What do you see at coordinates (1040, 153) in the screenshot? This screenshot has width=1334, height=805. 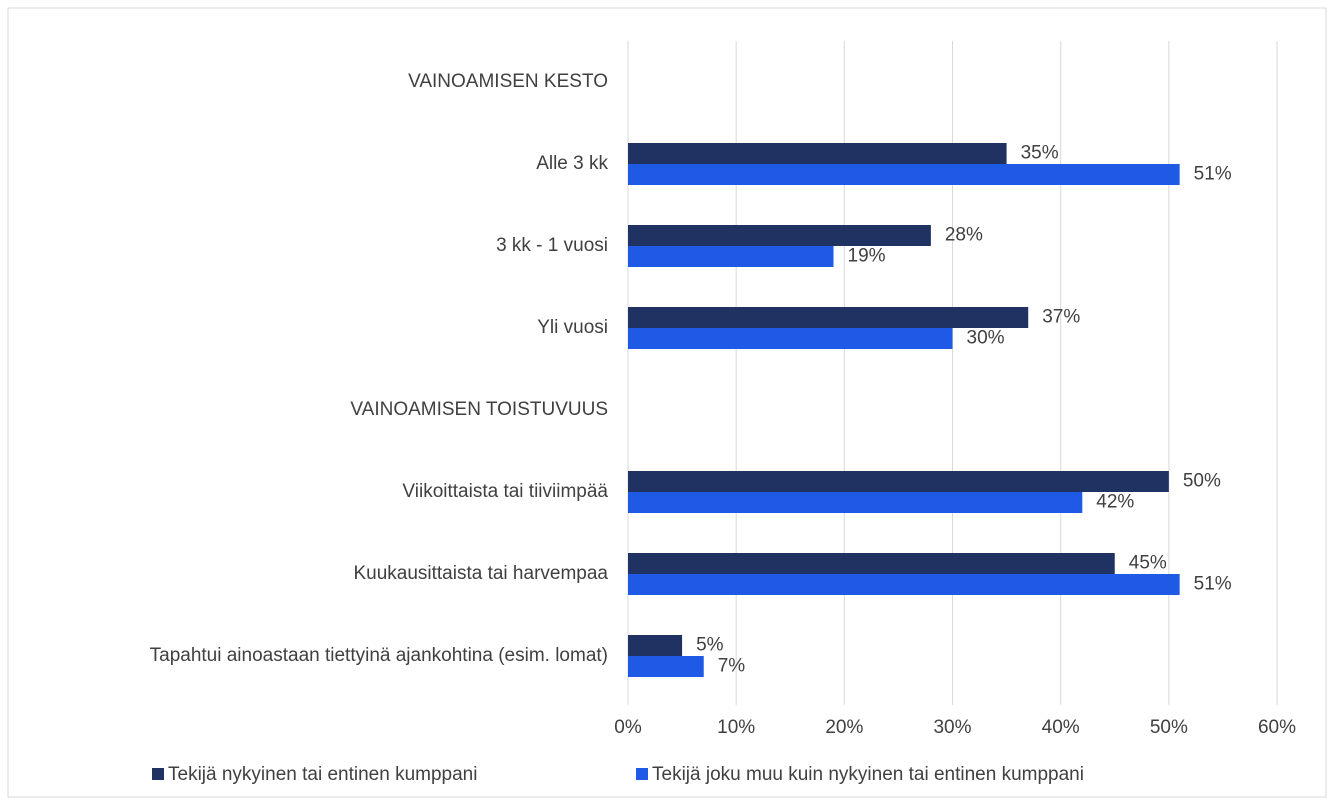 I see `data-label: 35%` at bounding box center [1040, 153].